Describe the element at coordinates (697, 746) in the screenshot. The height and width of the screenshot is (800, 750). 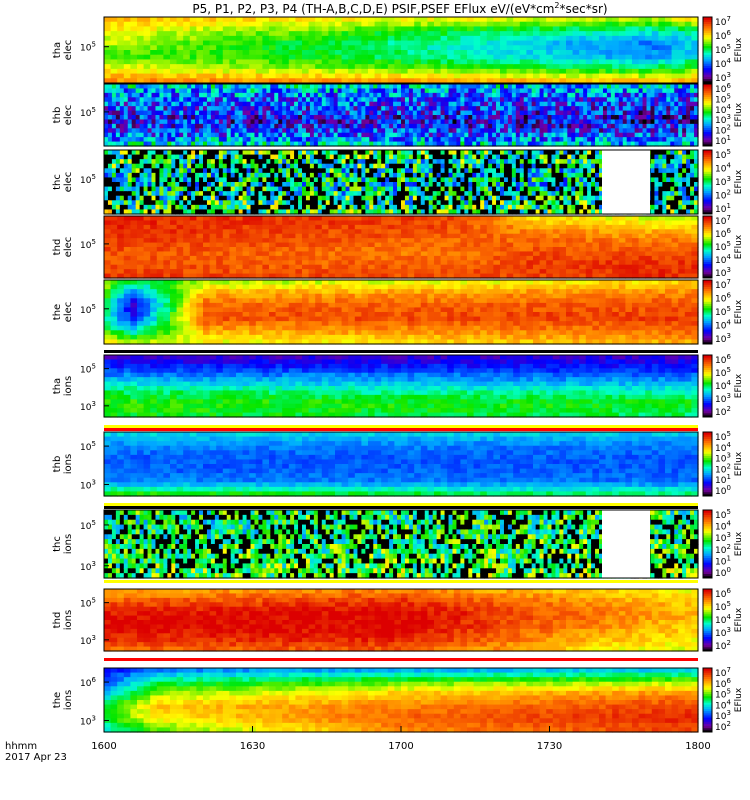
I see `x-tick-label: 1800` at that location.